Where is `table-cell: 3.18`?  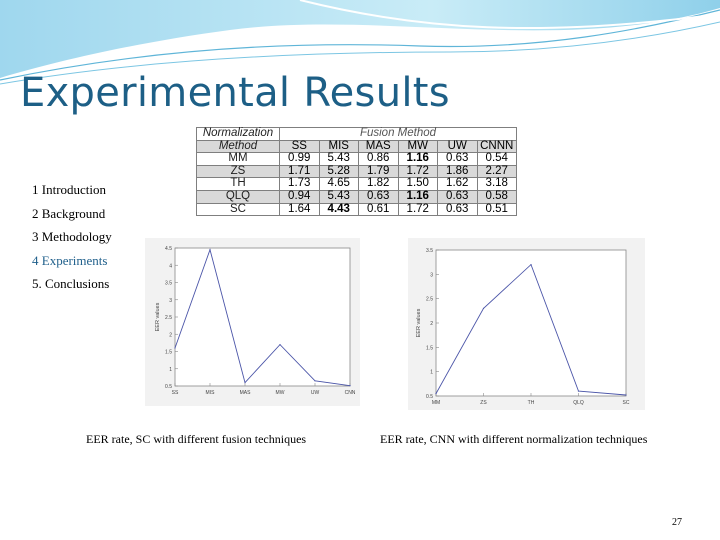
table-cell: 3.18 is located at coordinates (496, 184).